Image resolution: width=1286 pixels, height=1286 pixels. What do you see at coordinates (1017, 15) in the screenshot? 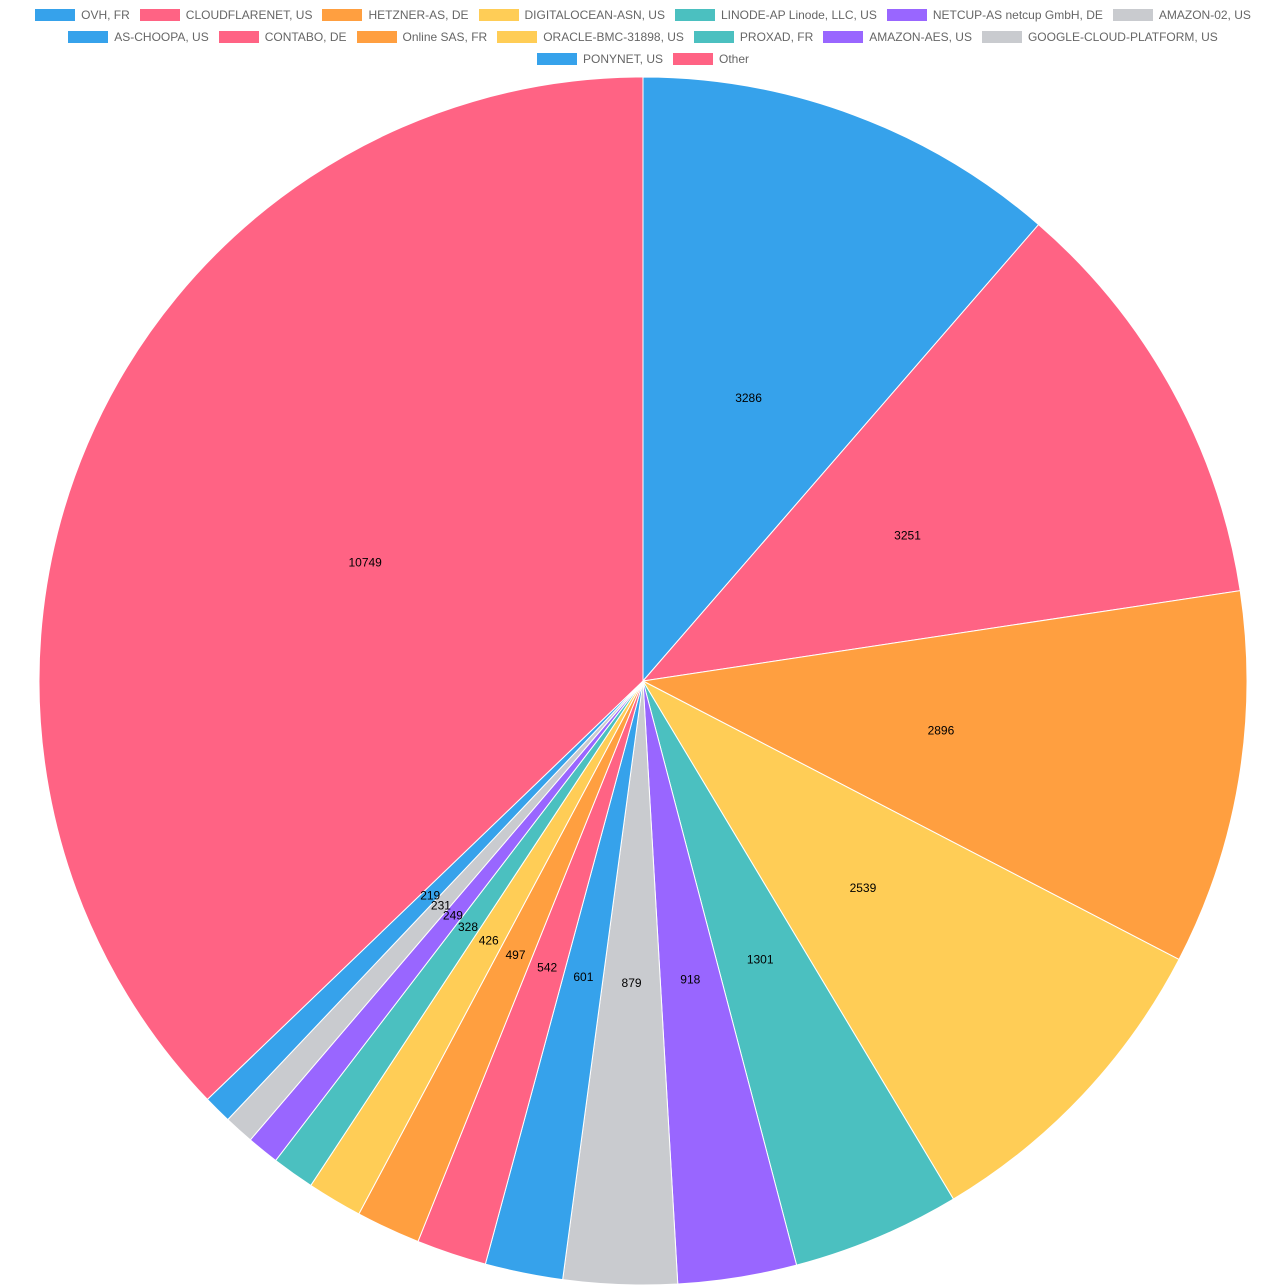
I see `legend-label: NETCUP-AS netcup GmbH, DE` at bounding box center [1017, 15].